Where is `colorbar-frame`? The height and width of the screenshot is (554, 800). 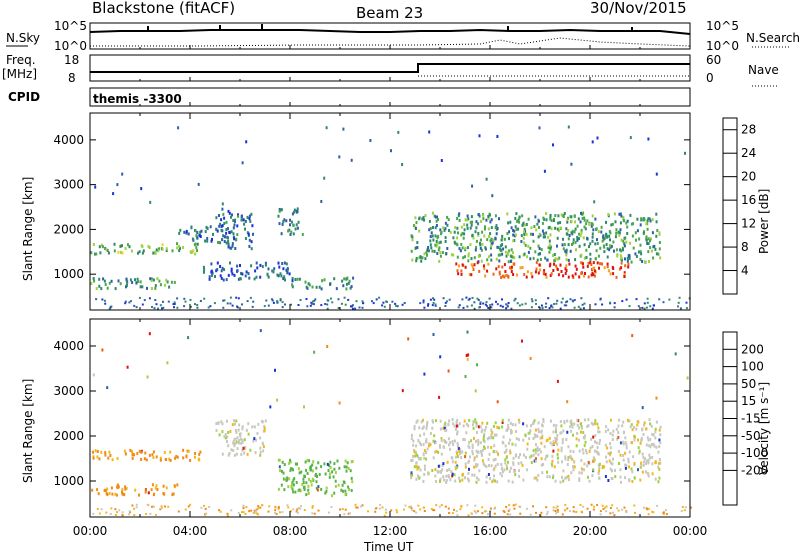
colorbar-frame is located at coordinates (730, 206).